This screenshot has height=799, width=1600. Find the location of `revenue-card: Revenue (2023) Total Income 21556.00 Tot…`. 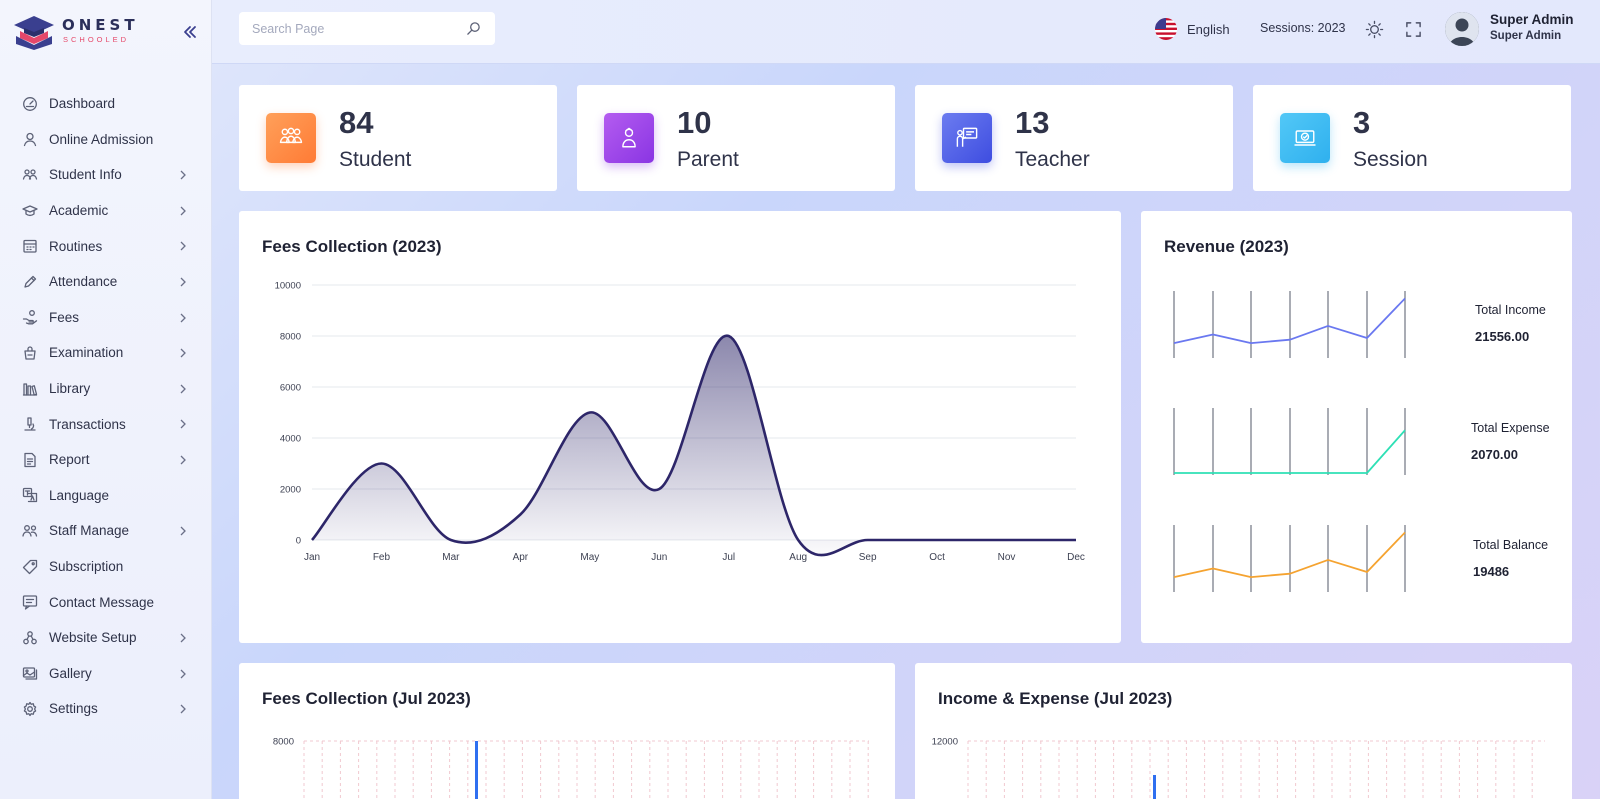

revenue-card: Revenue (2023) Total Income 21556.00 Tot… is located at coordinates (1356, 427).